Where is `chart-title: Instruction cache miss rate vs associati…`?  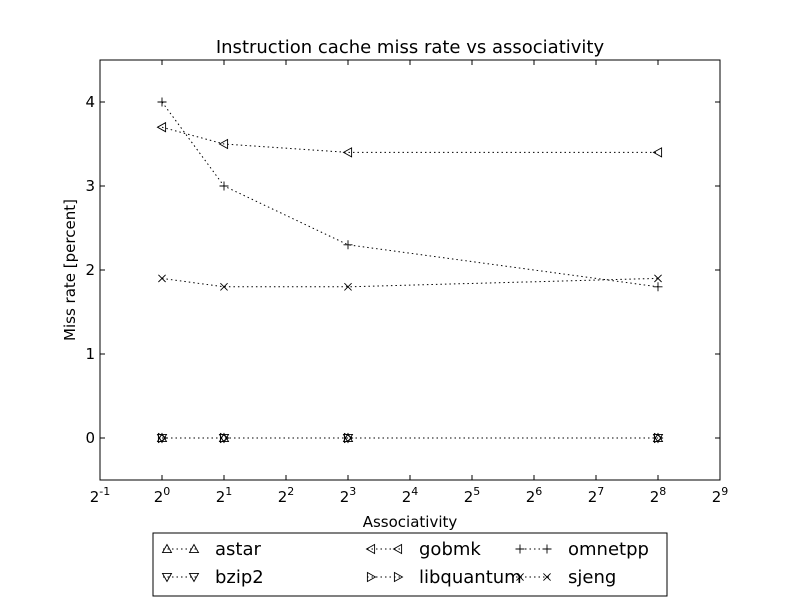
chart-title: Instruction cache miss rate vs associati… is located at coordinates (410, 47).